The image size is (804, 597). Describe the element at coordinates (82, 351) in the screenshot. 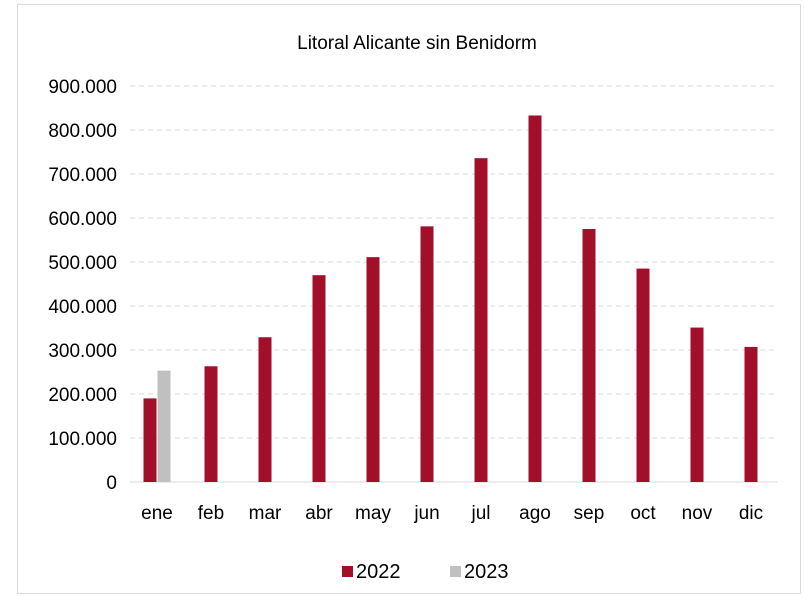

I see `y-tick-label: 300.000` at that location.